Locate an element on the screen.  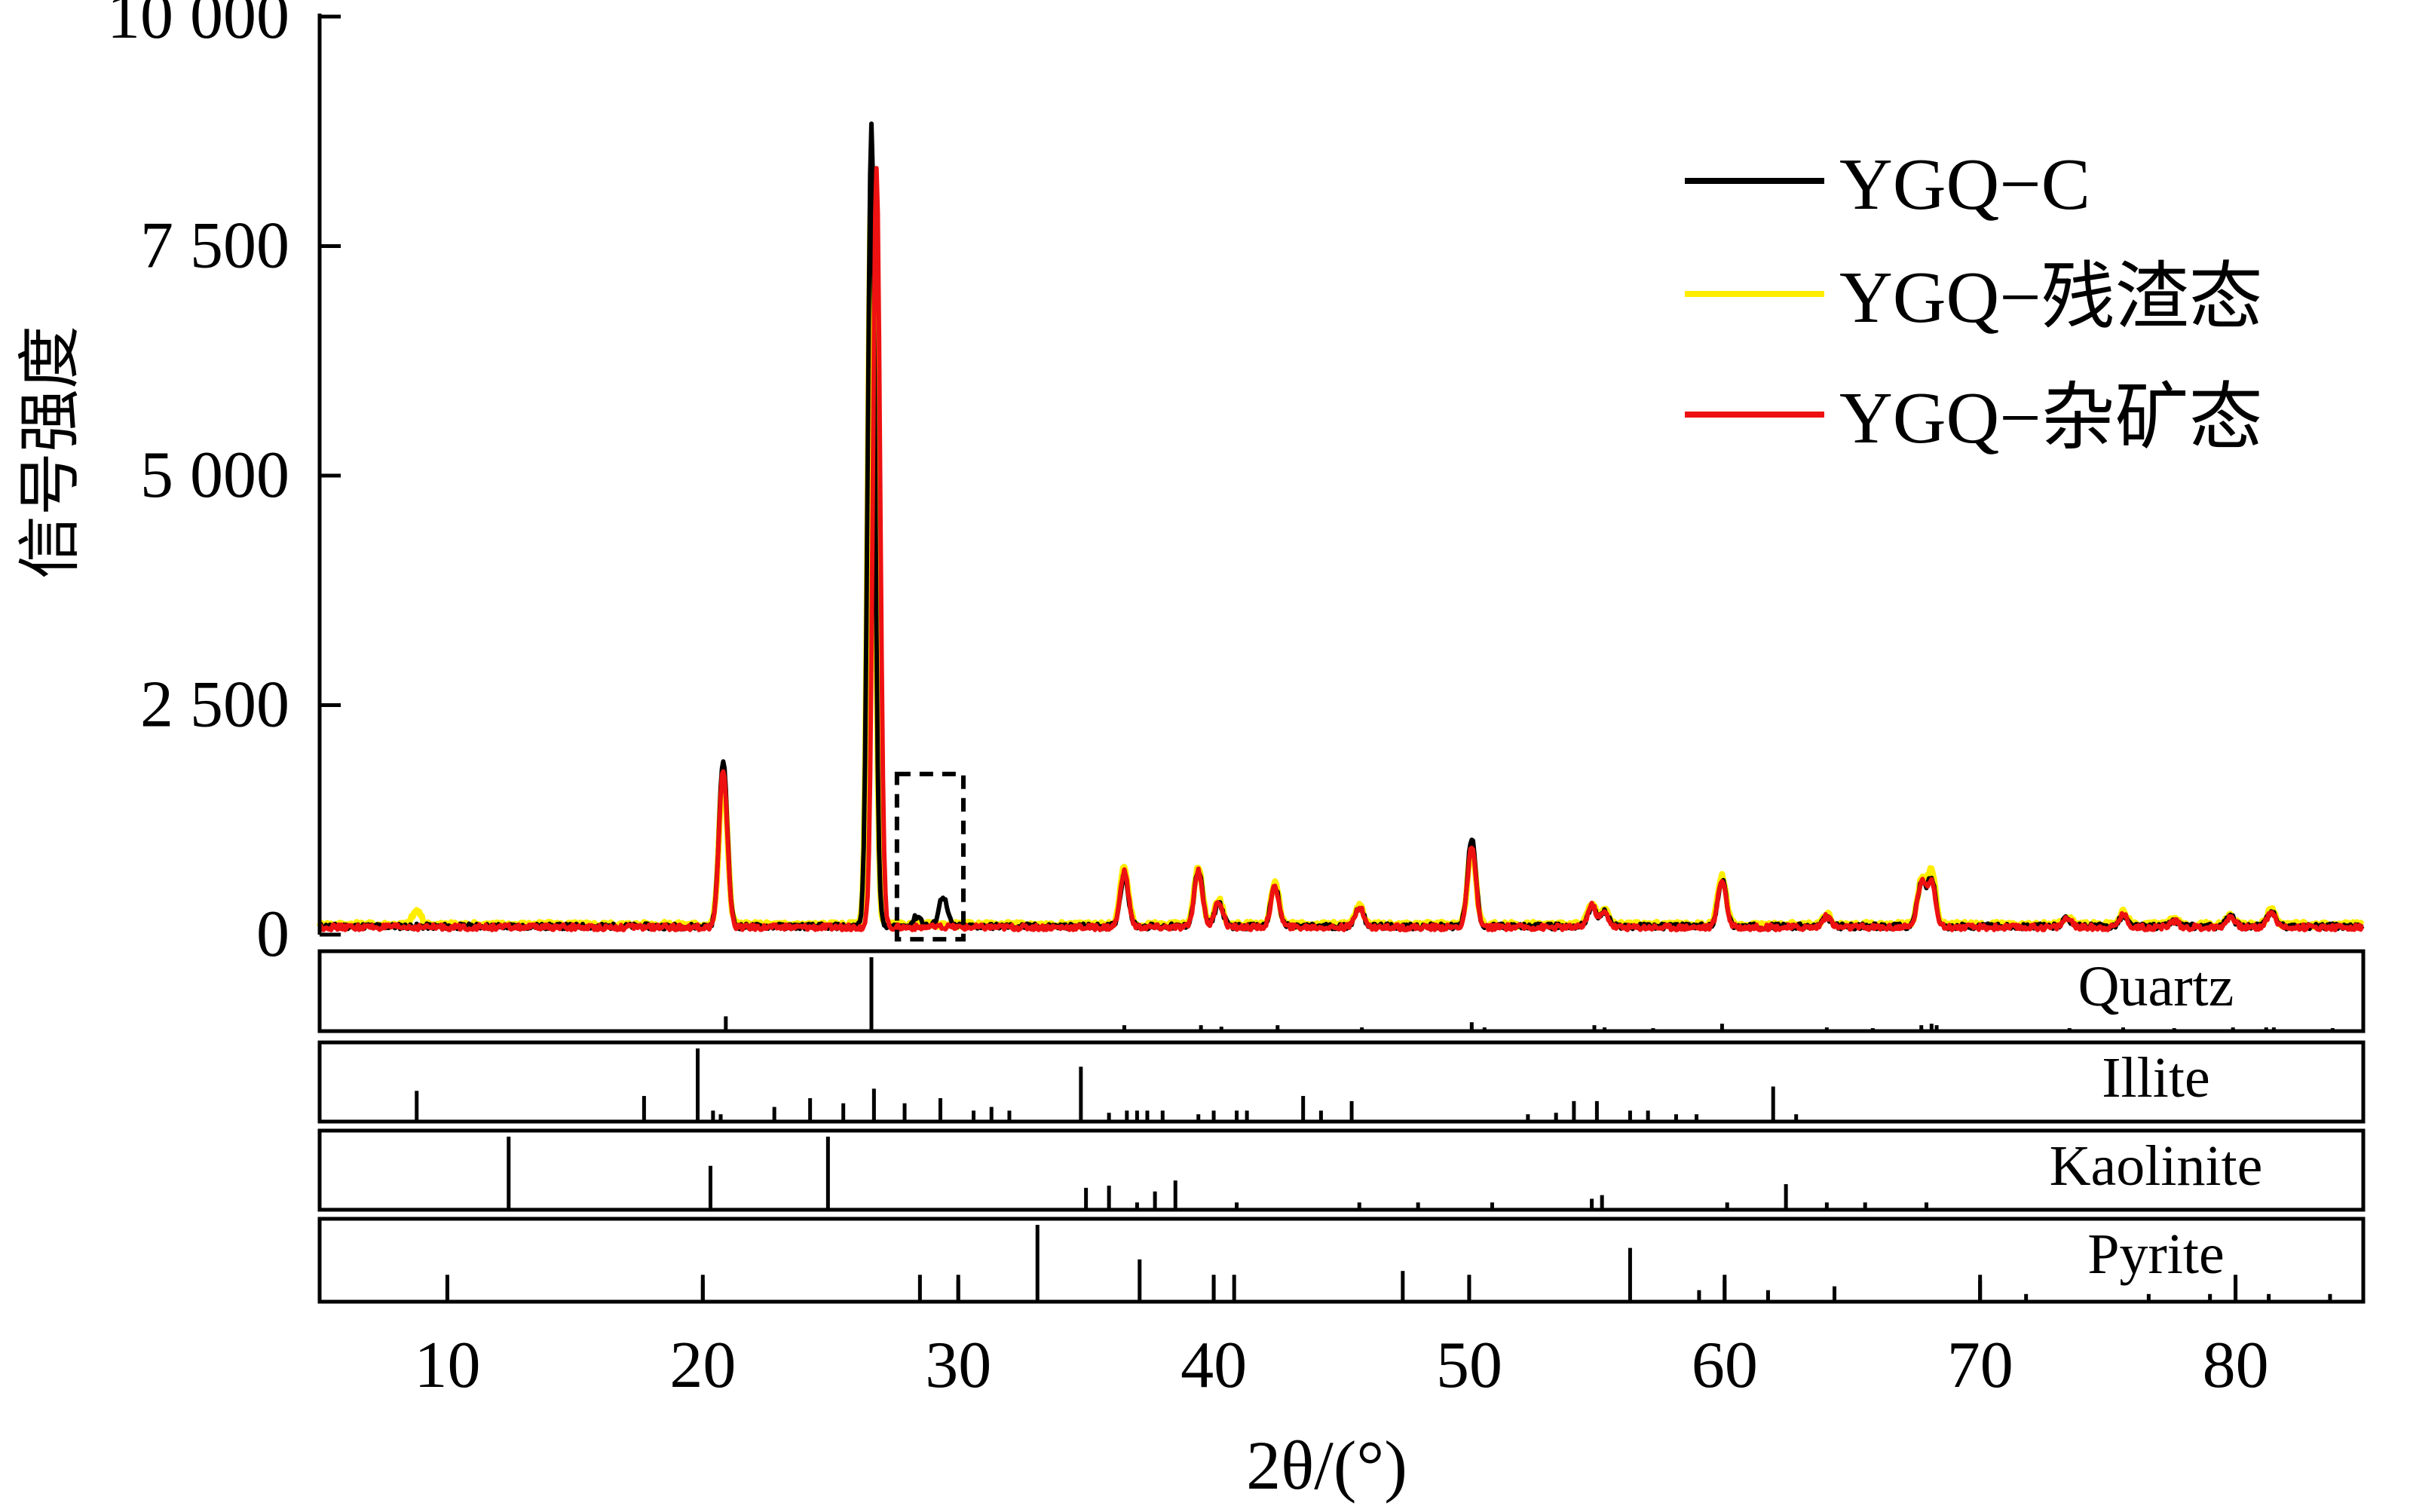
legend-label: YGQ−杂矿态 is located at coordinates (2051, 419).